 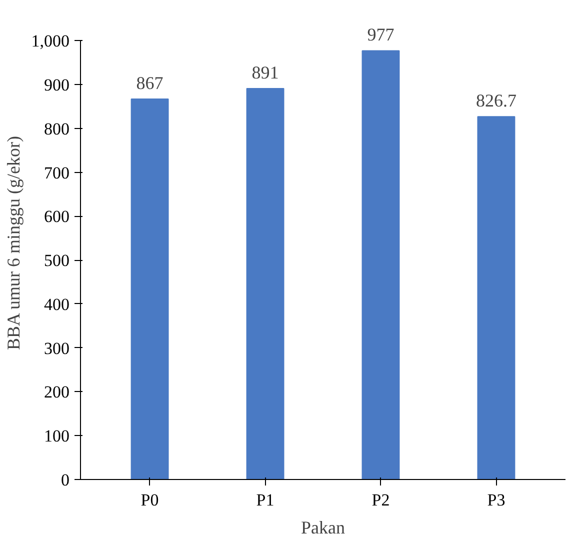 What do you see at coordinates (150, 82) in the screenshot?
I see `data-label: 867` at bounding box center [150, 82].